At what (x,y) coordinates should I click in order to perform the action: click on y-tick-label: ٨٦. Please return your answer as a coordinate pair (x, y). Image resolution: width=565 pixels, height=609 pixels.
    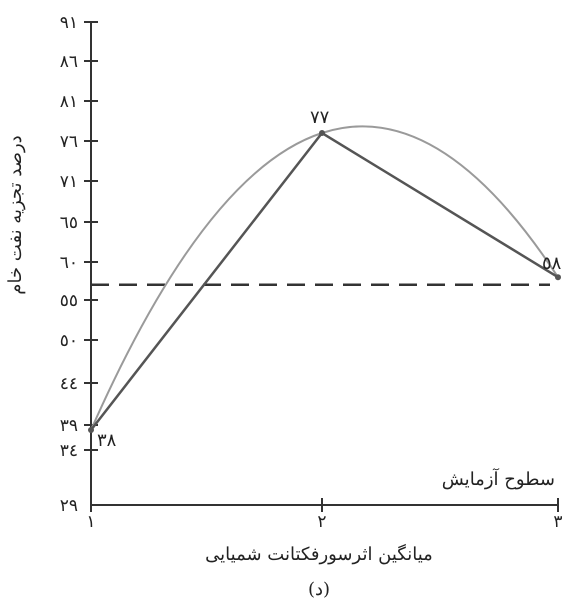
    Looking at the image, I should click on (69, 62).